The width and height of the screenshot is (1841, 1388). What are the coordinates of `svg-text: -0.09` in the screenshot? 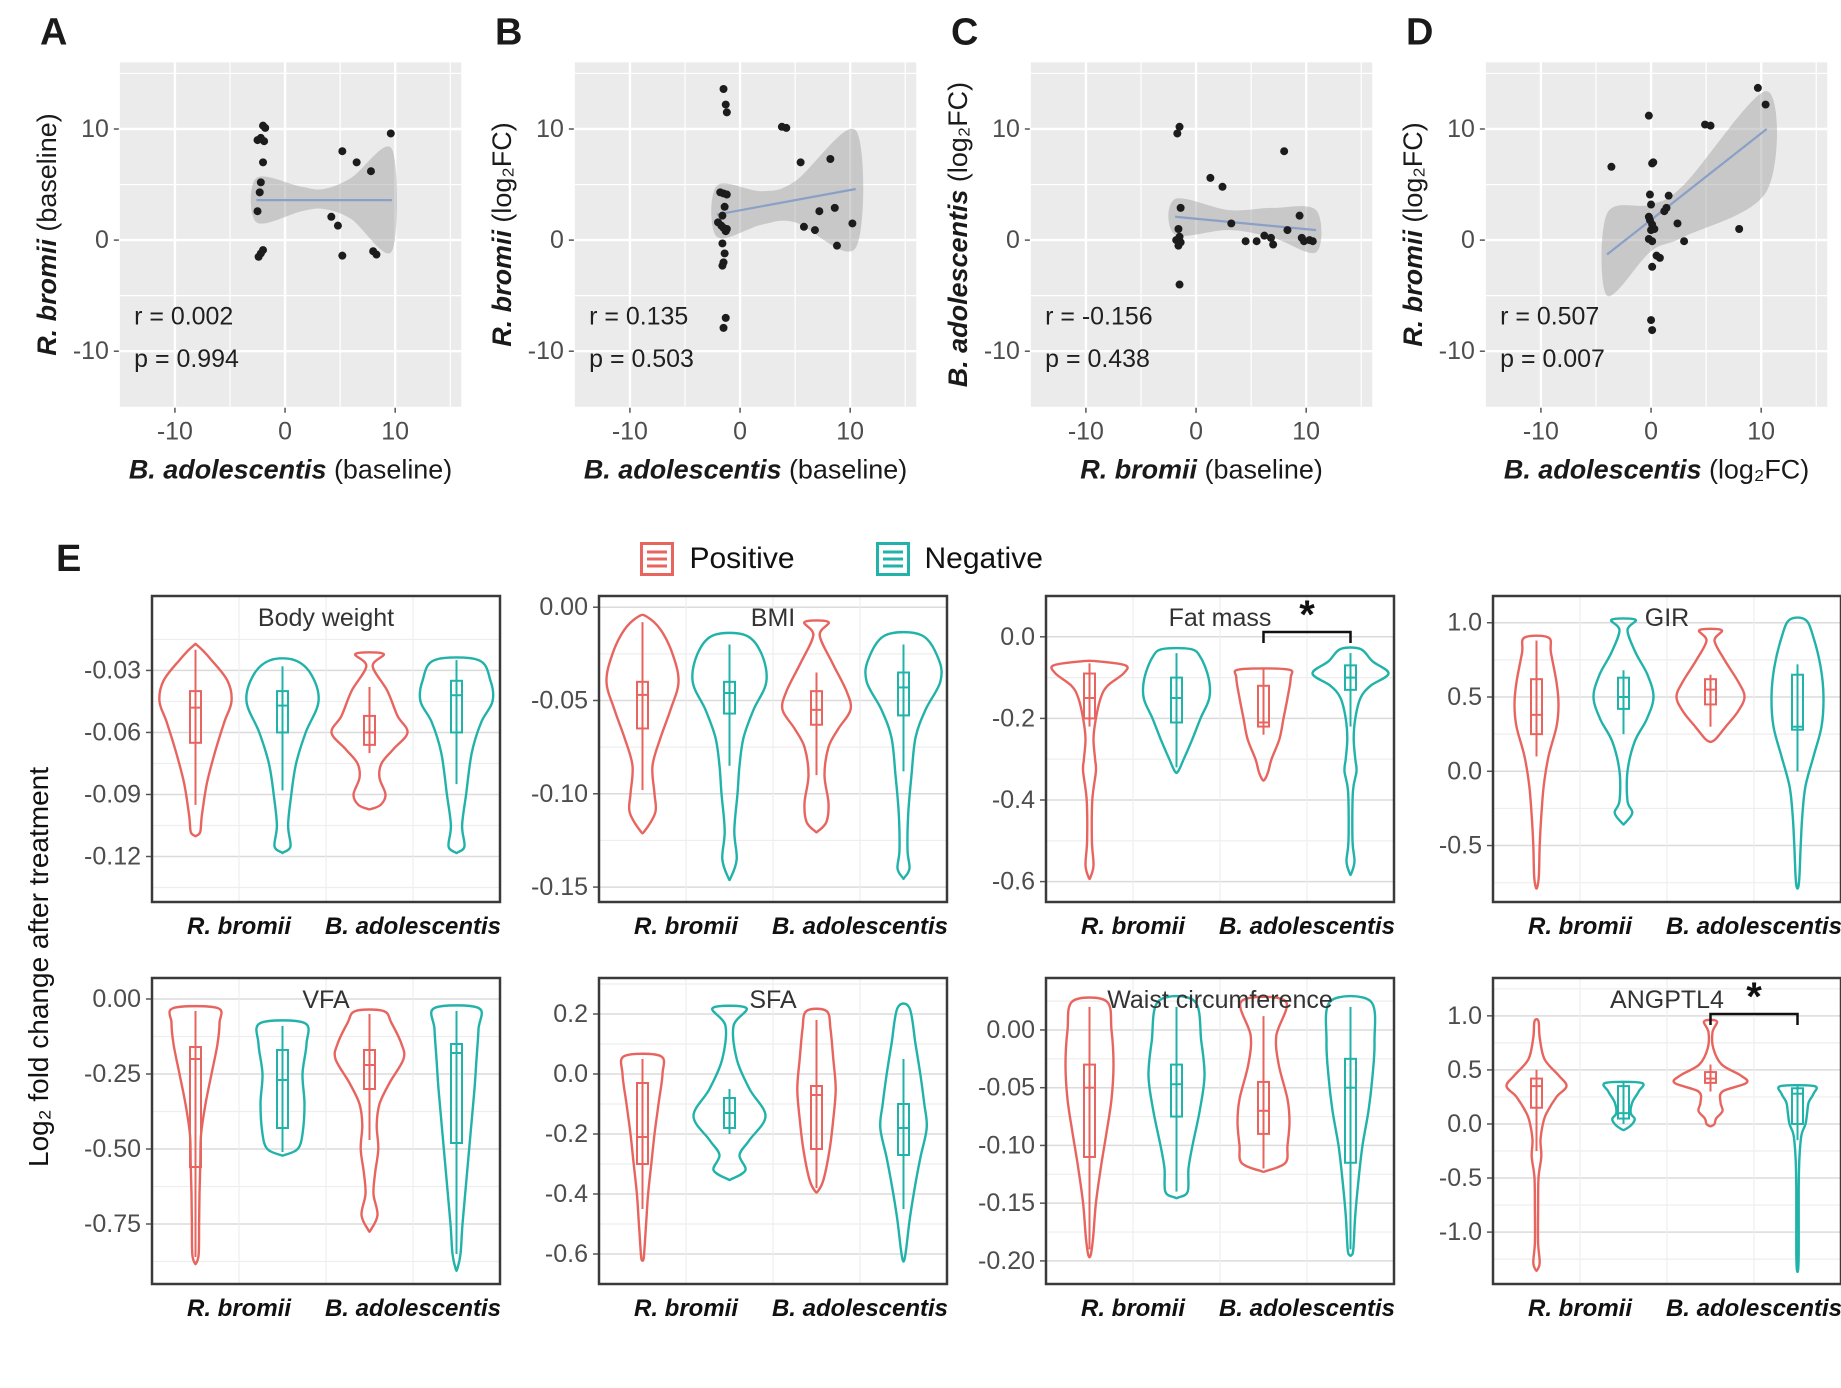 It's located at (112, 794).